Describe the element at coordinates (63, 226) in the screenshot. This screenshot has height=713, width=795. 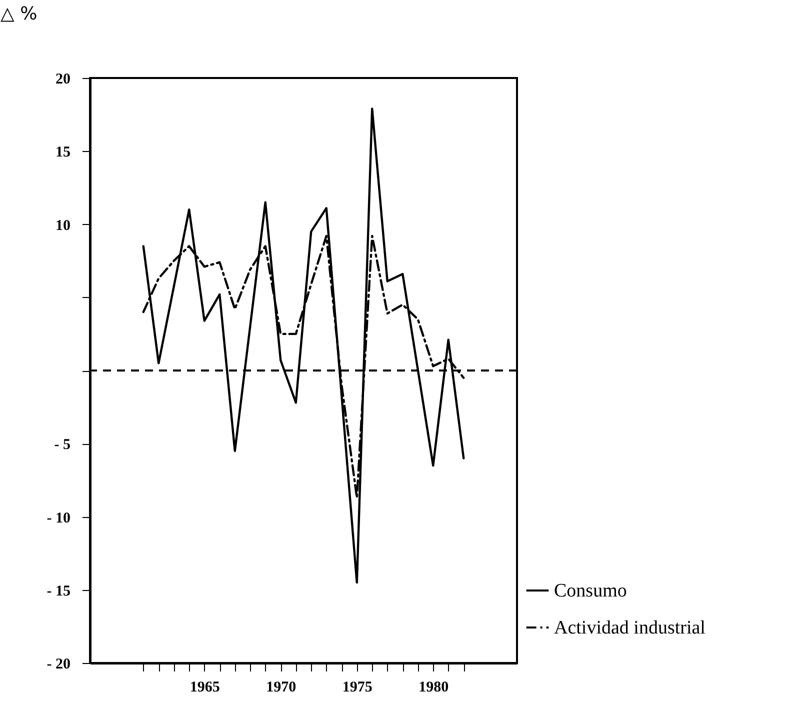
I see `y-tick-label: 10` at that location.